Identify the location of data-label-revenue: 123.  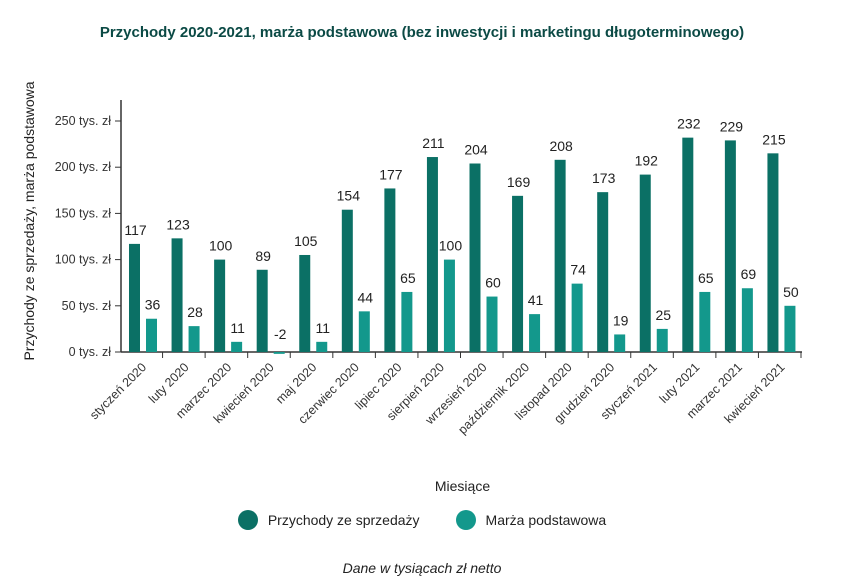
(178, 224).